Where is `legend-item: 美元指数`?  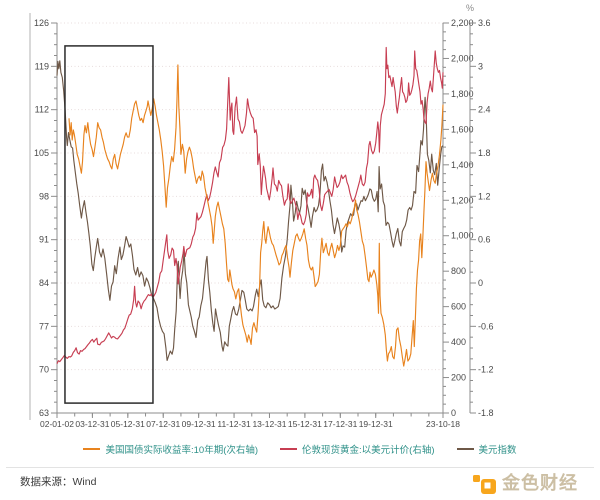 legend-item: 美元指数 is located at coordinates (486, 449).